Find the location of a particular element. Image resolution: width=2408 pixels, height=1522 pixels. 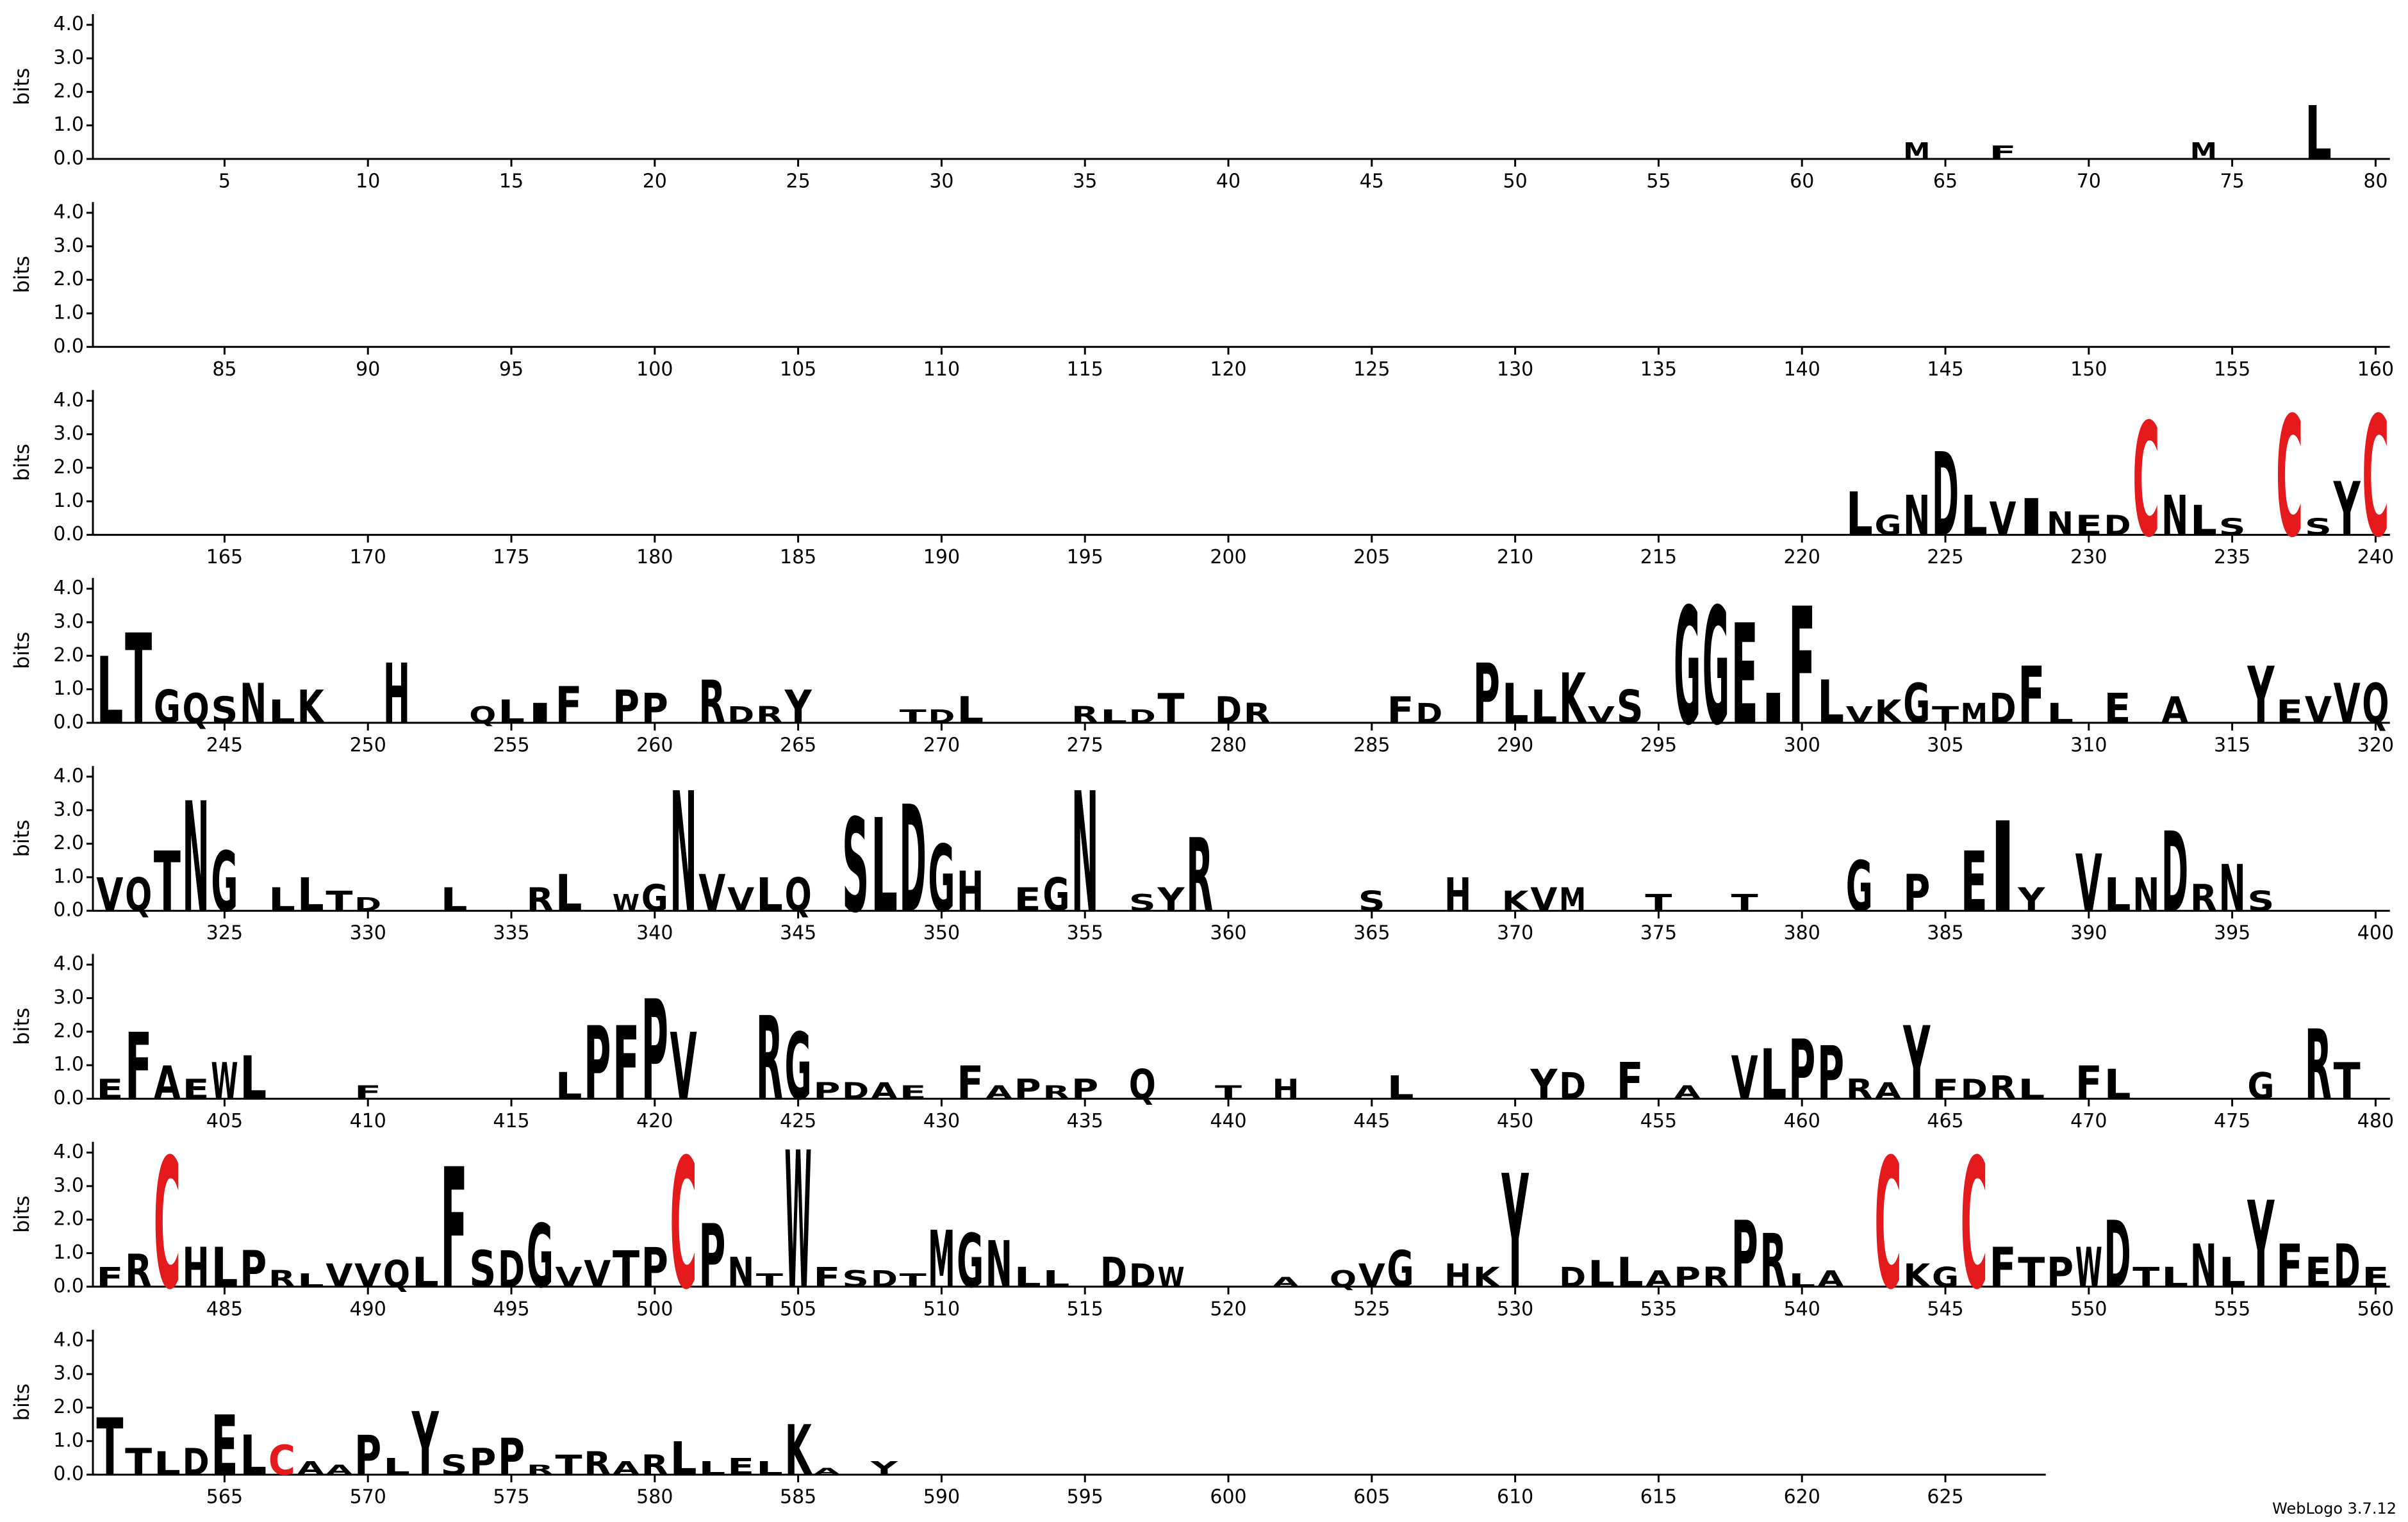

logo-letter: C is located at coordinates (281, 1460).